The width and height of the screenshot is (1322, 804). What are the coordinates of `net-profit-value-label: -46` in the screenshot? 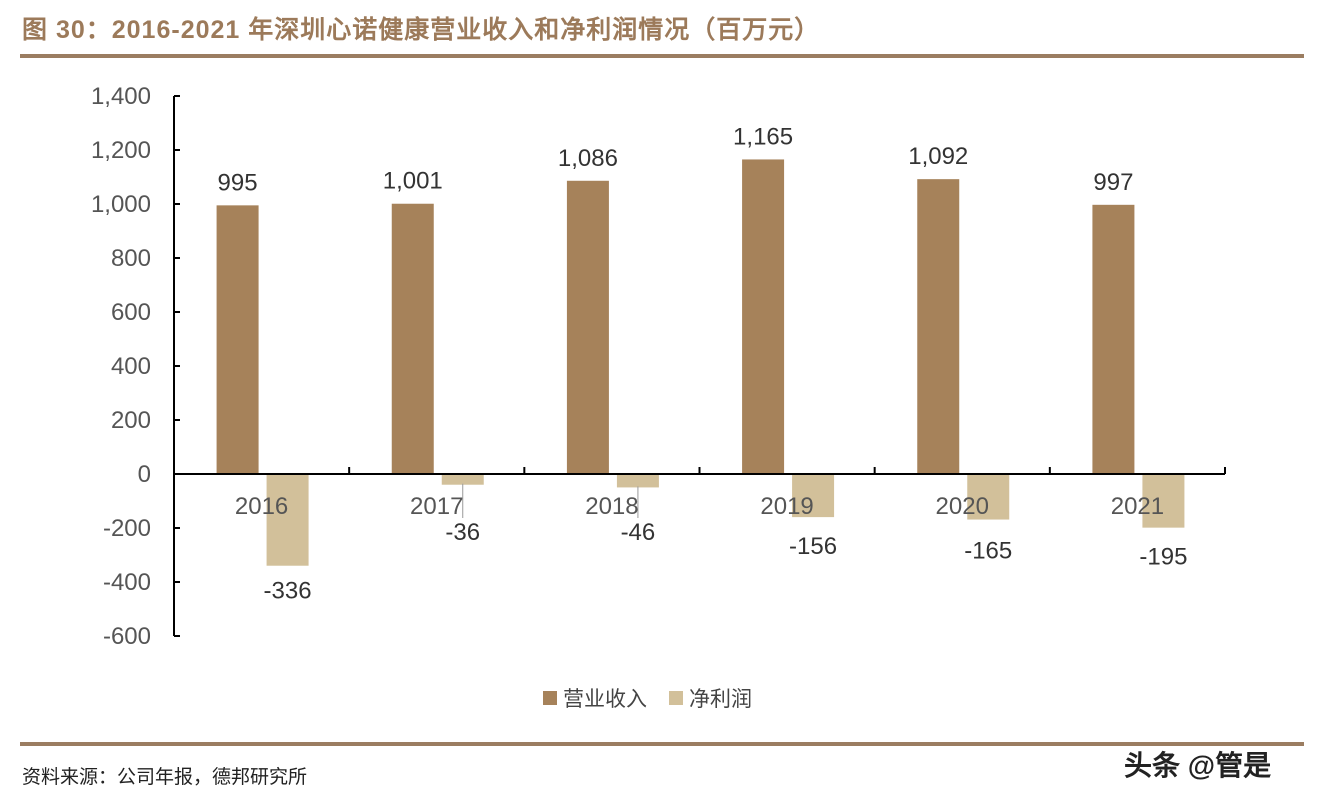 It's located at (638, 532).